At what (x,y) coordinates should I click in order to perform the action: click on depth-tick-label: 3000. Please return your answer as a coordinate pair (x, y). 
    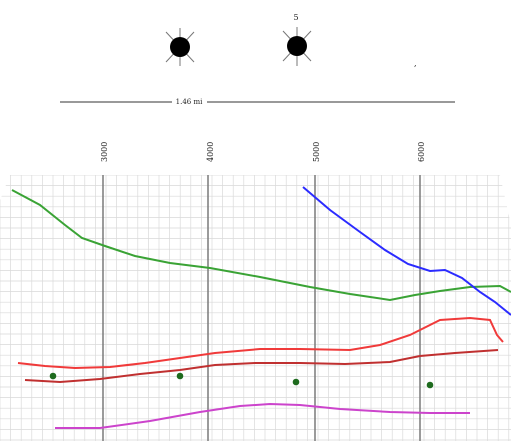
    Looking at the image, I should click on (104, 152).